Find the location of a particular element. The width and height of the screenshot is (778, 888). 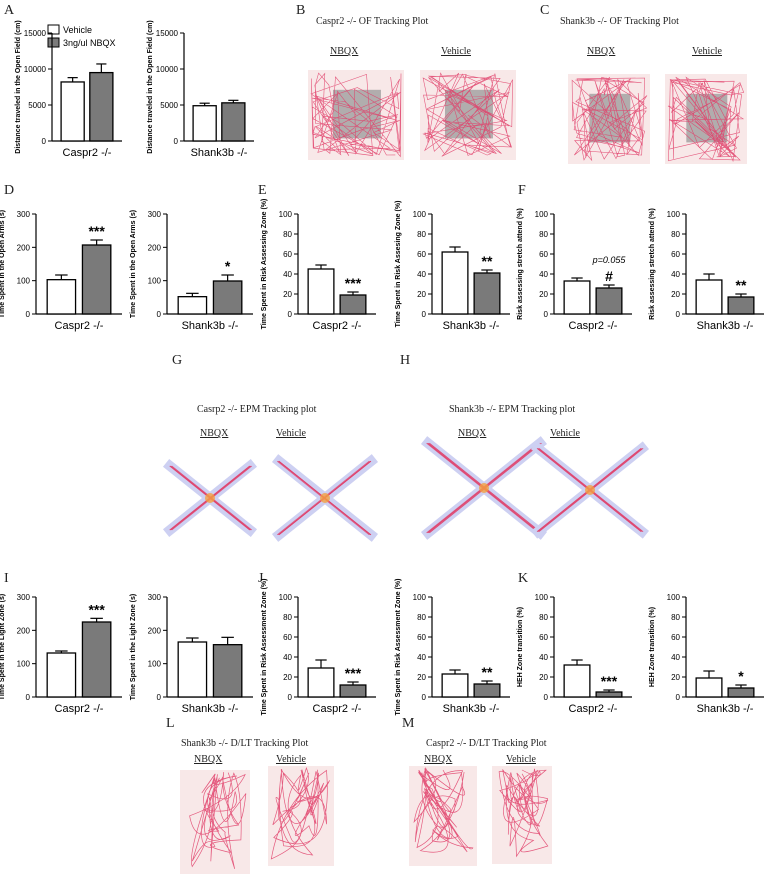

significance-mark: ** is located at coordinates (487, 261).